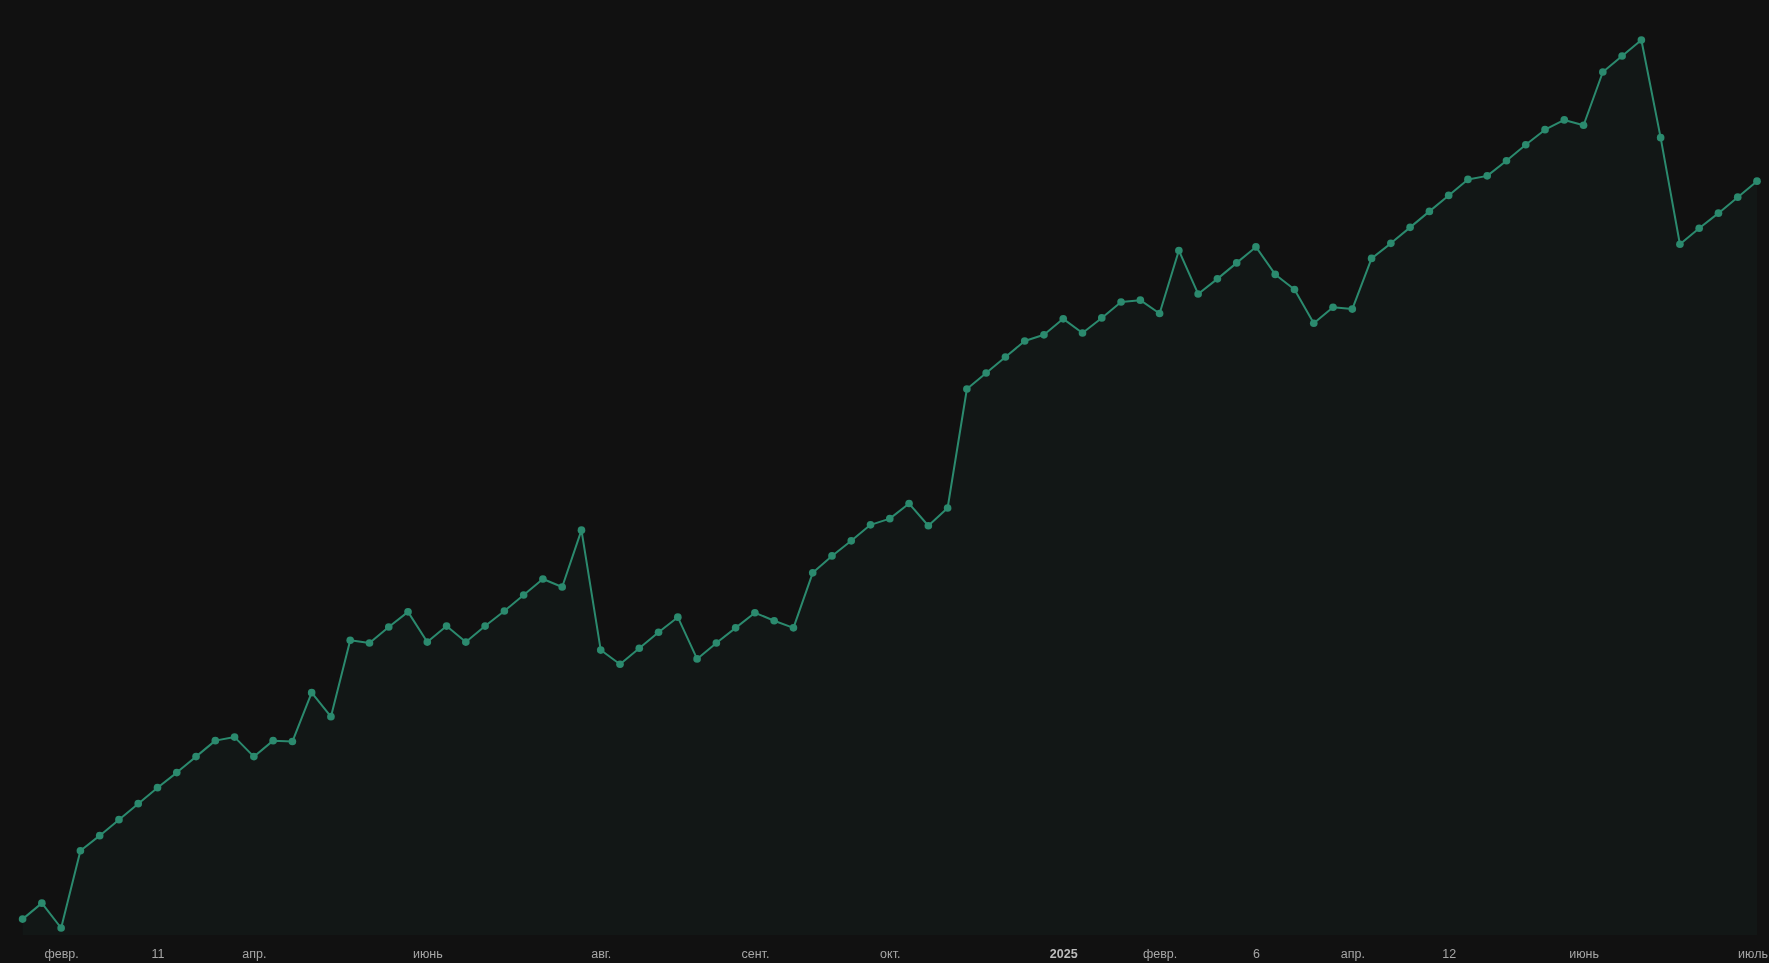 The width and height of the screenshot is (1769, 963). Describe the element at coordinates (1449, 953) in the screenshot. I see `x-tick-label: 12` at that location.